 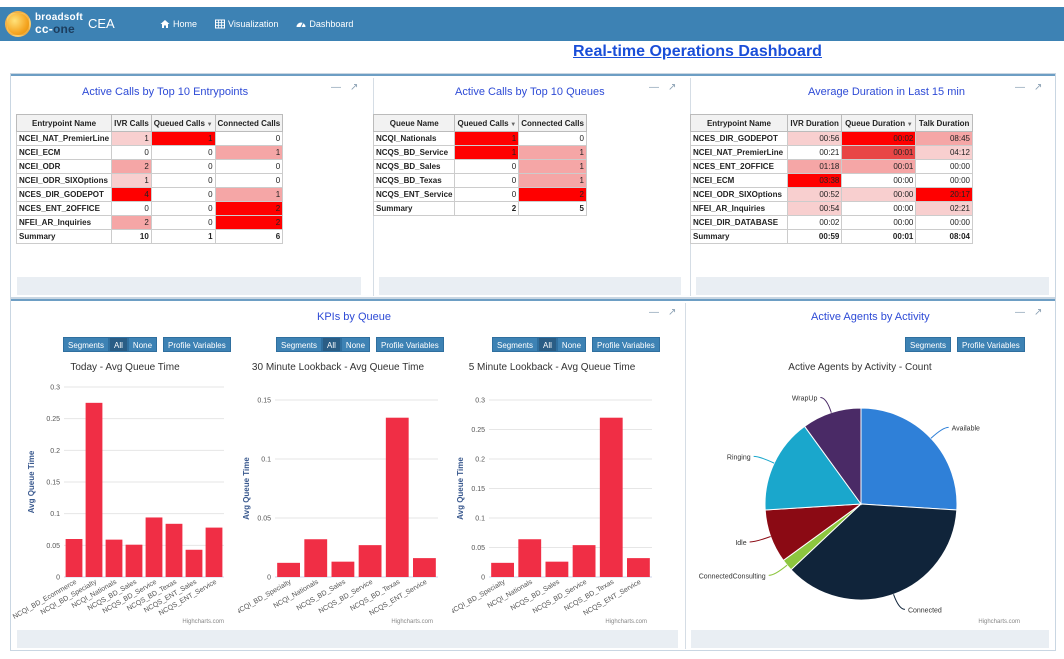 I want to click on value-cell: 00:00, so click(x=879, y=222).